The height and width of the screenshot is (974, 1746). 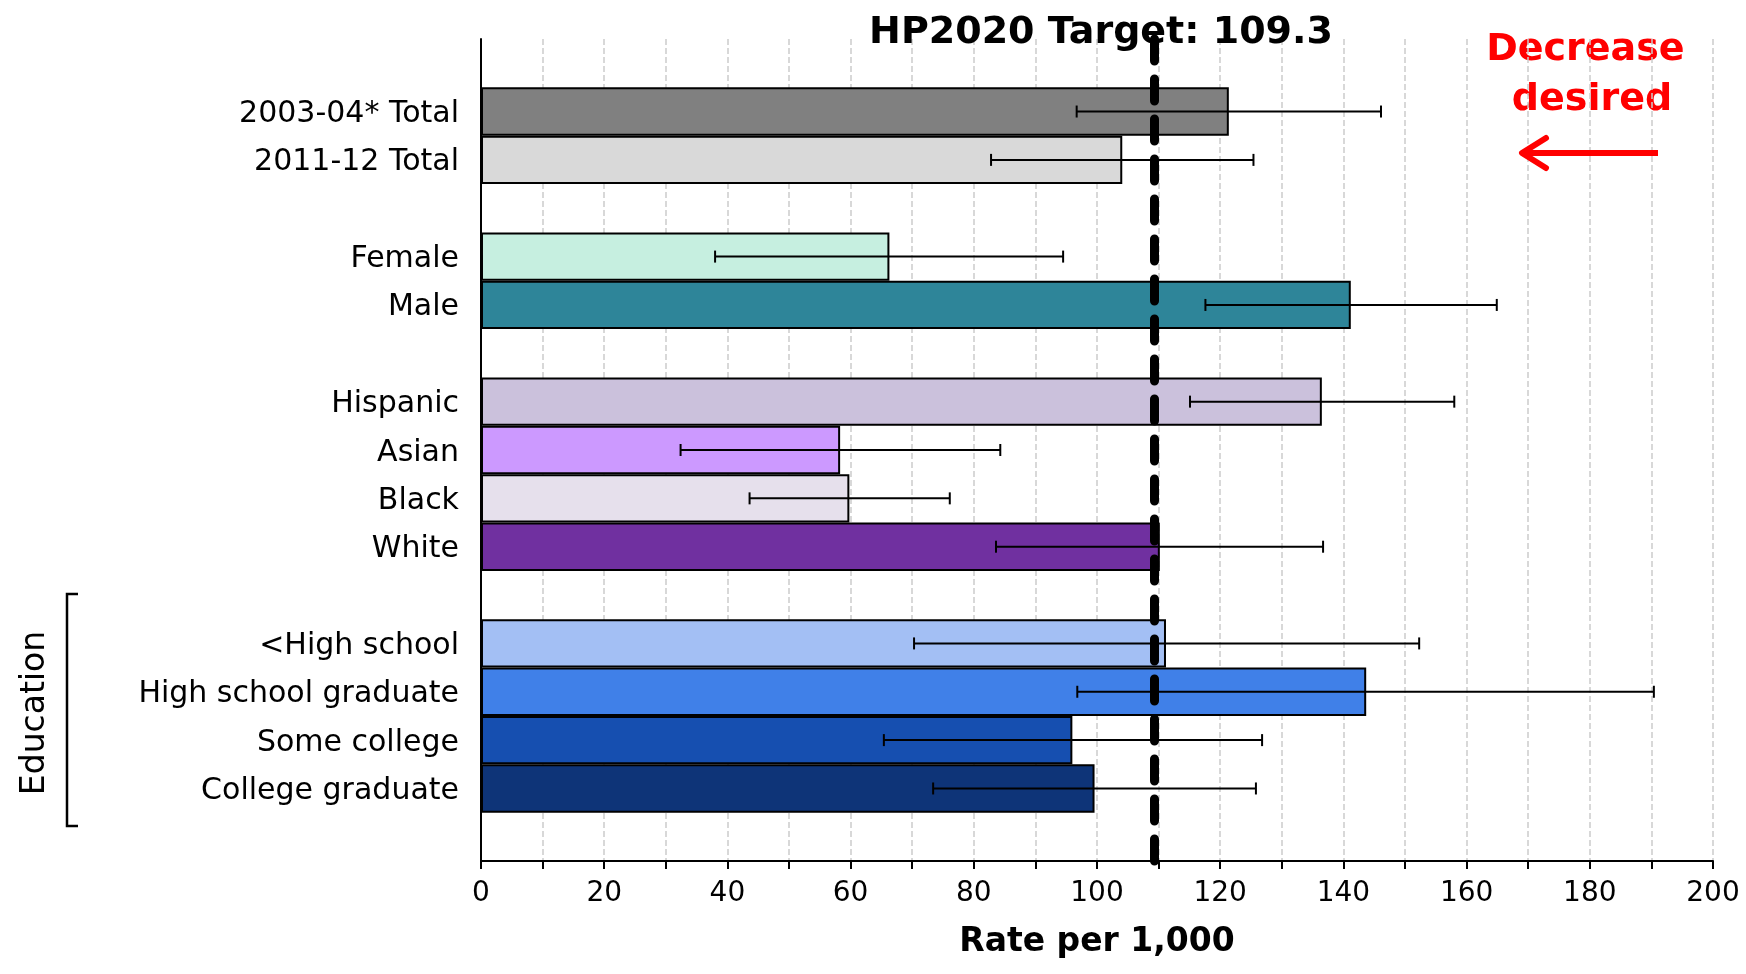 What do you see at coordinates (423, 305) in the screenshot?
I see `y-tick-label: Male` at bounding box center [423, 305].